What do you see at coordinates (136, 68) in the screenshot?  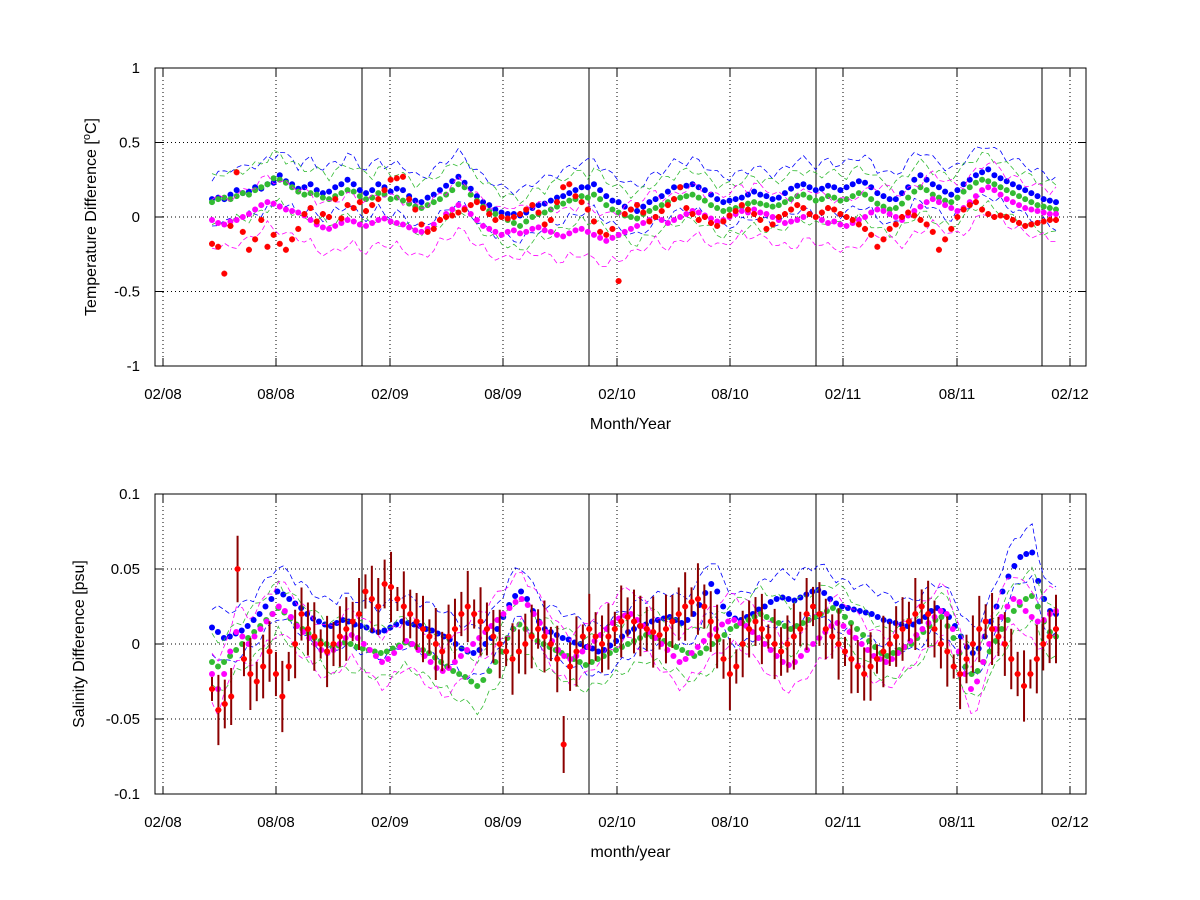 I see `temperature-y-tick-label: 1` at bounding box center [136, 68].